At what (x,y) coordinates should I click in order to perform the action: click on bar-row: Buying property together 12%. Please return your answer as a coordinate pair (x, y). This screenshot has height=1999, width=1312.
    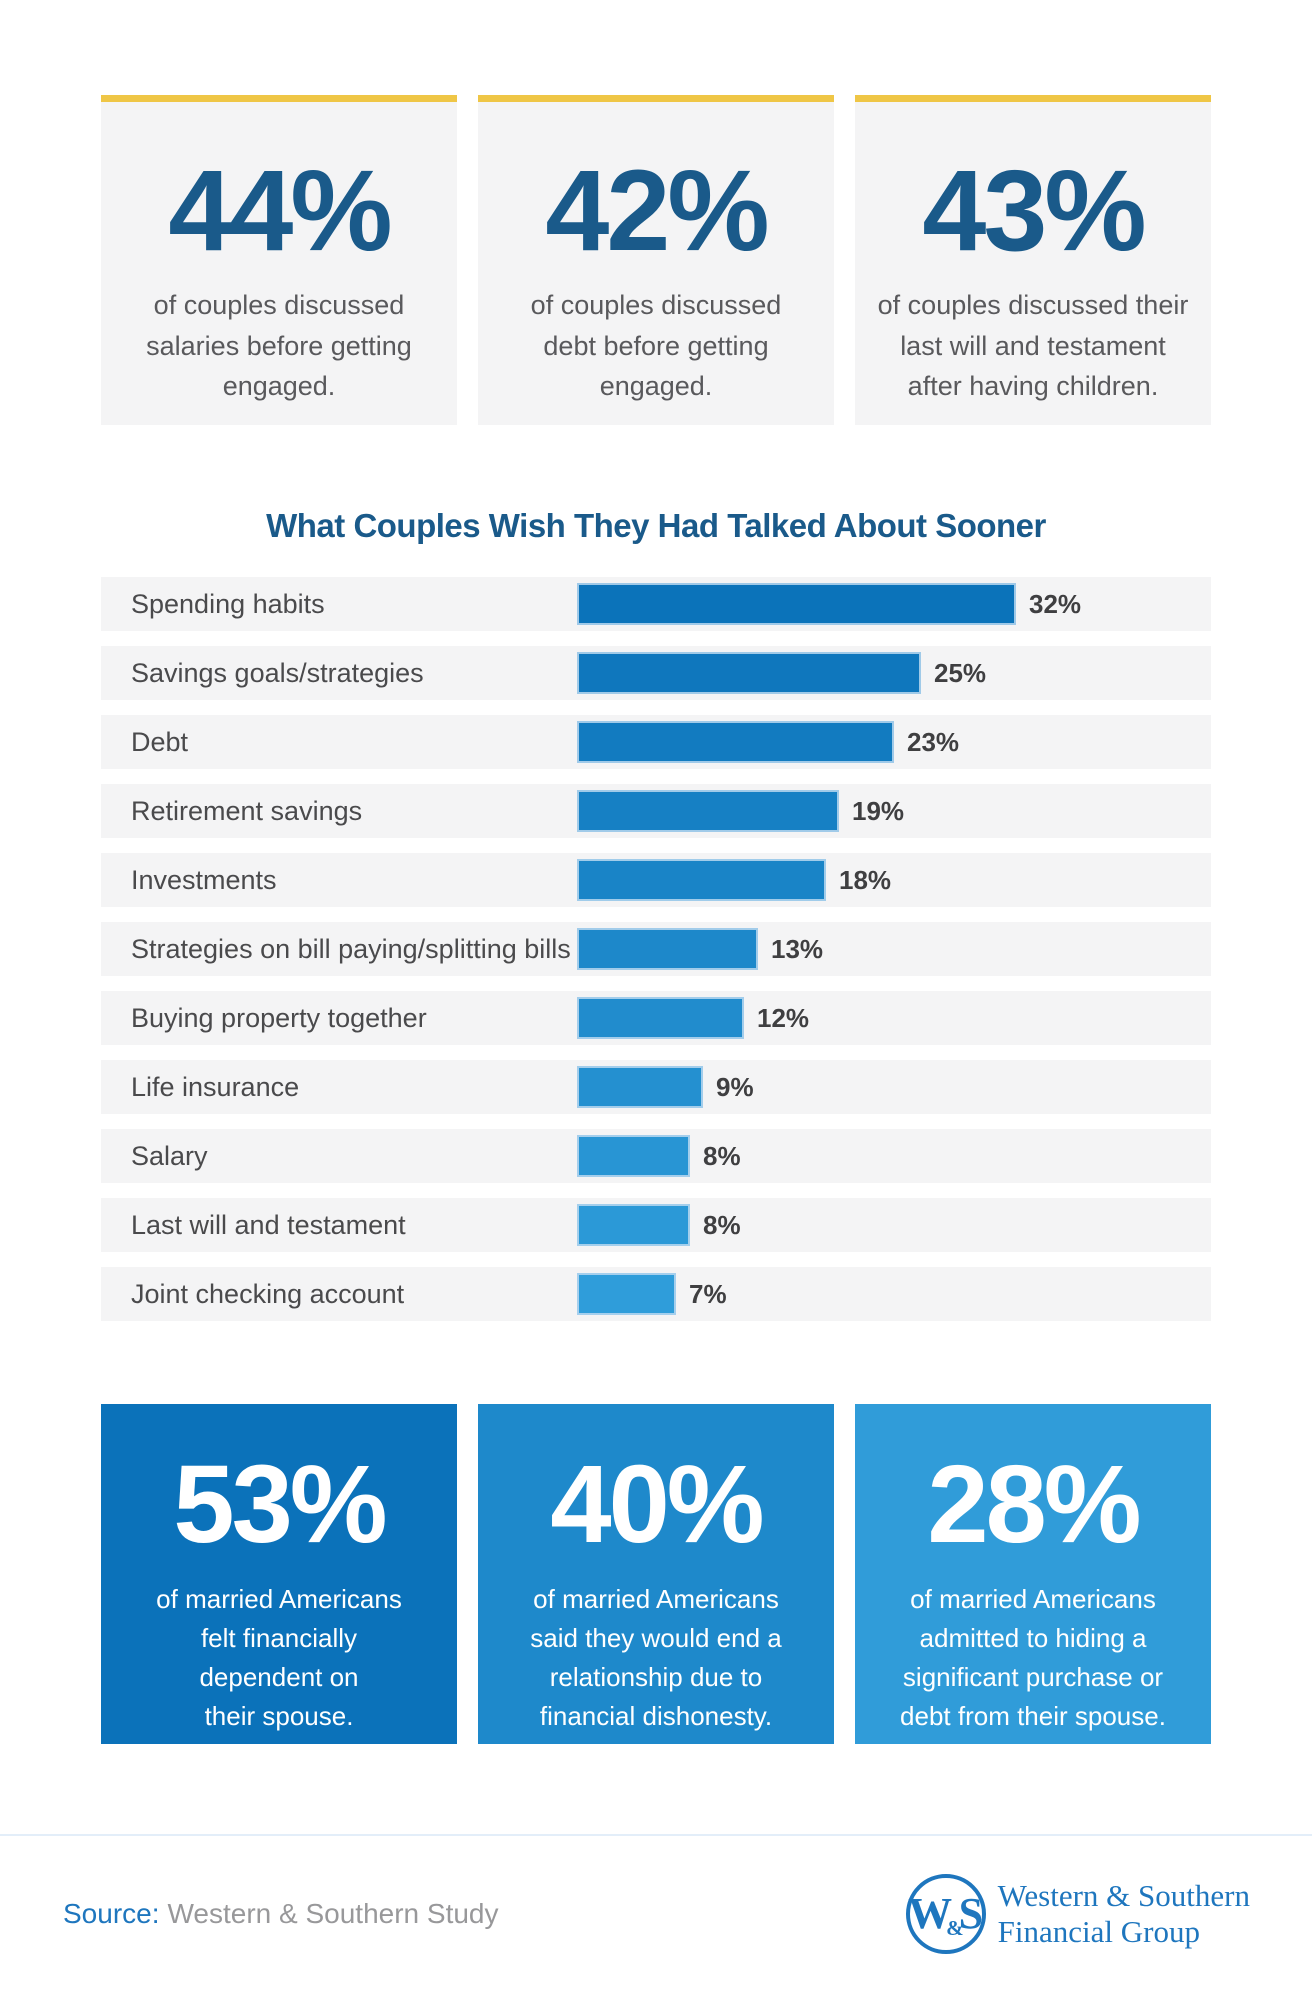
    Looking at the image, I should click on (656, 1018).